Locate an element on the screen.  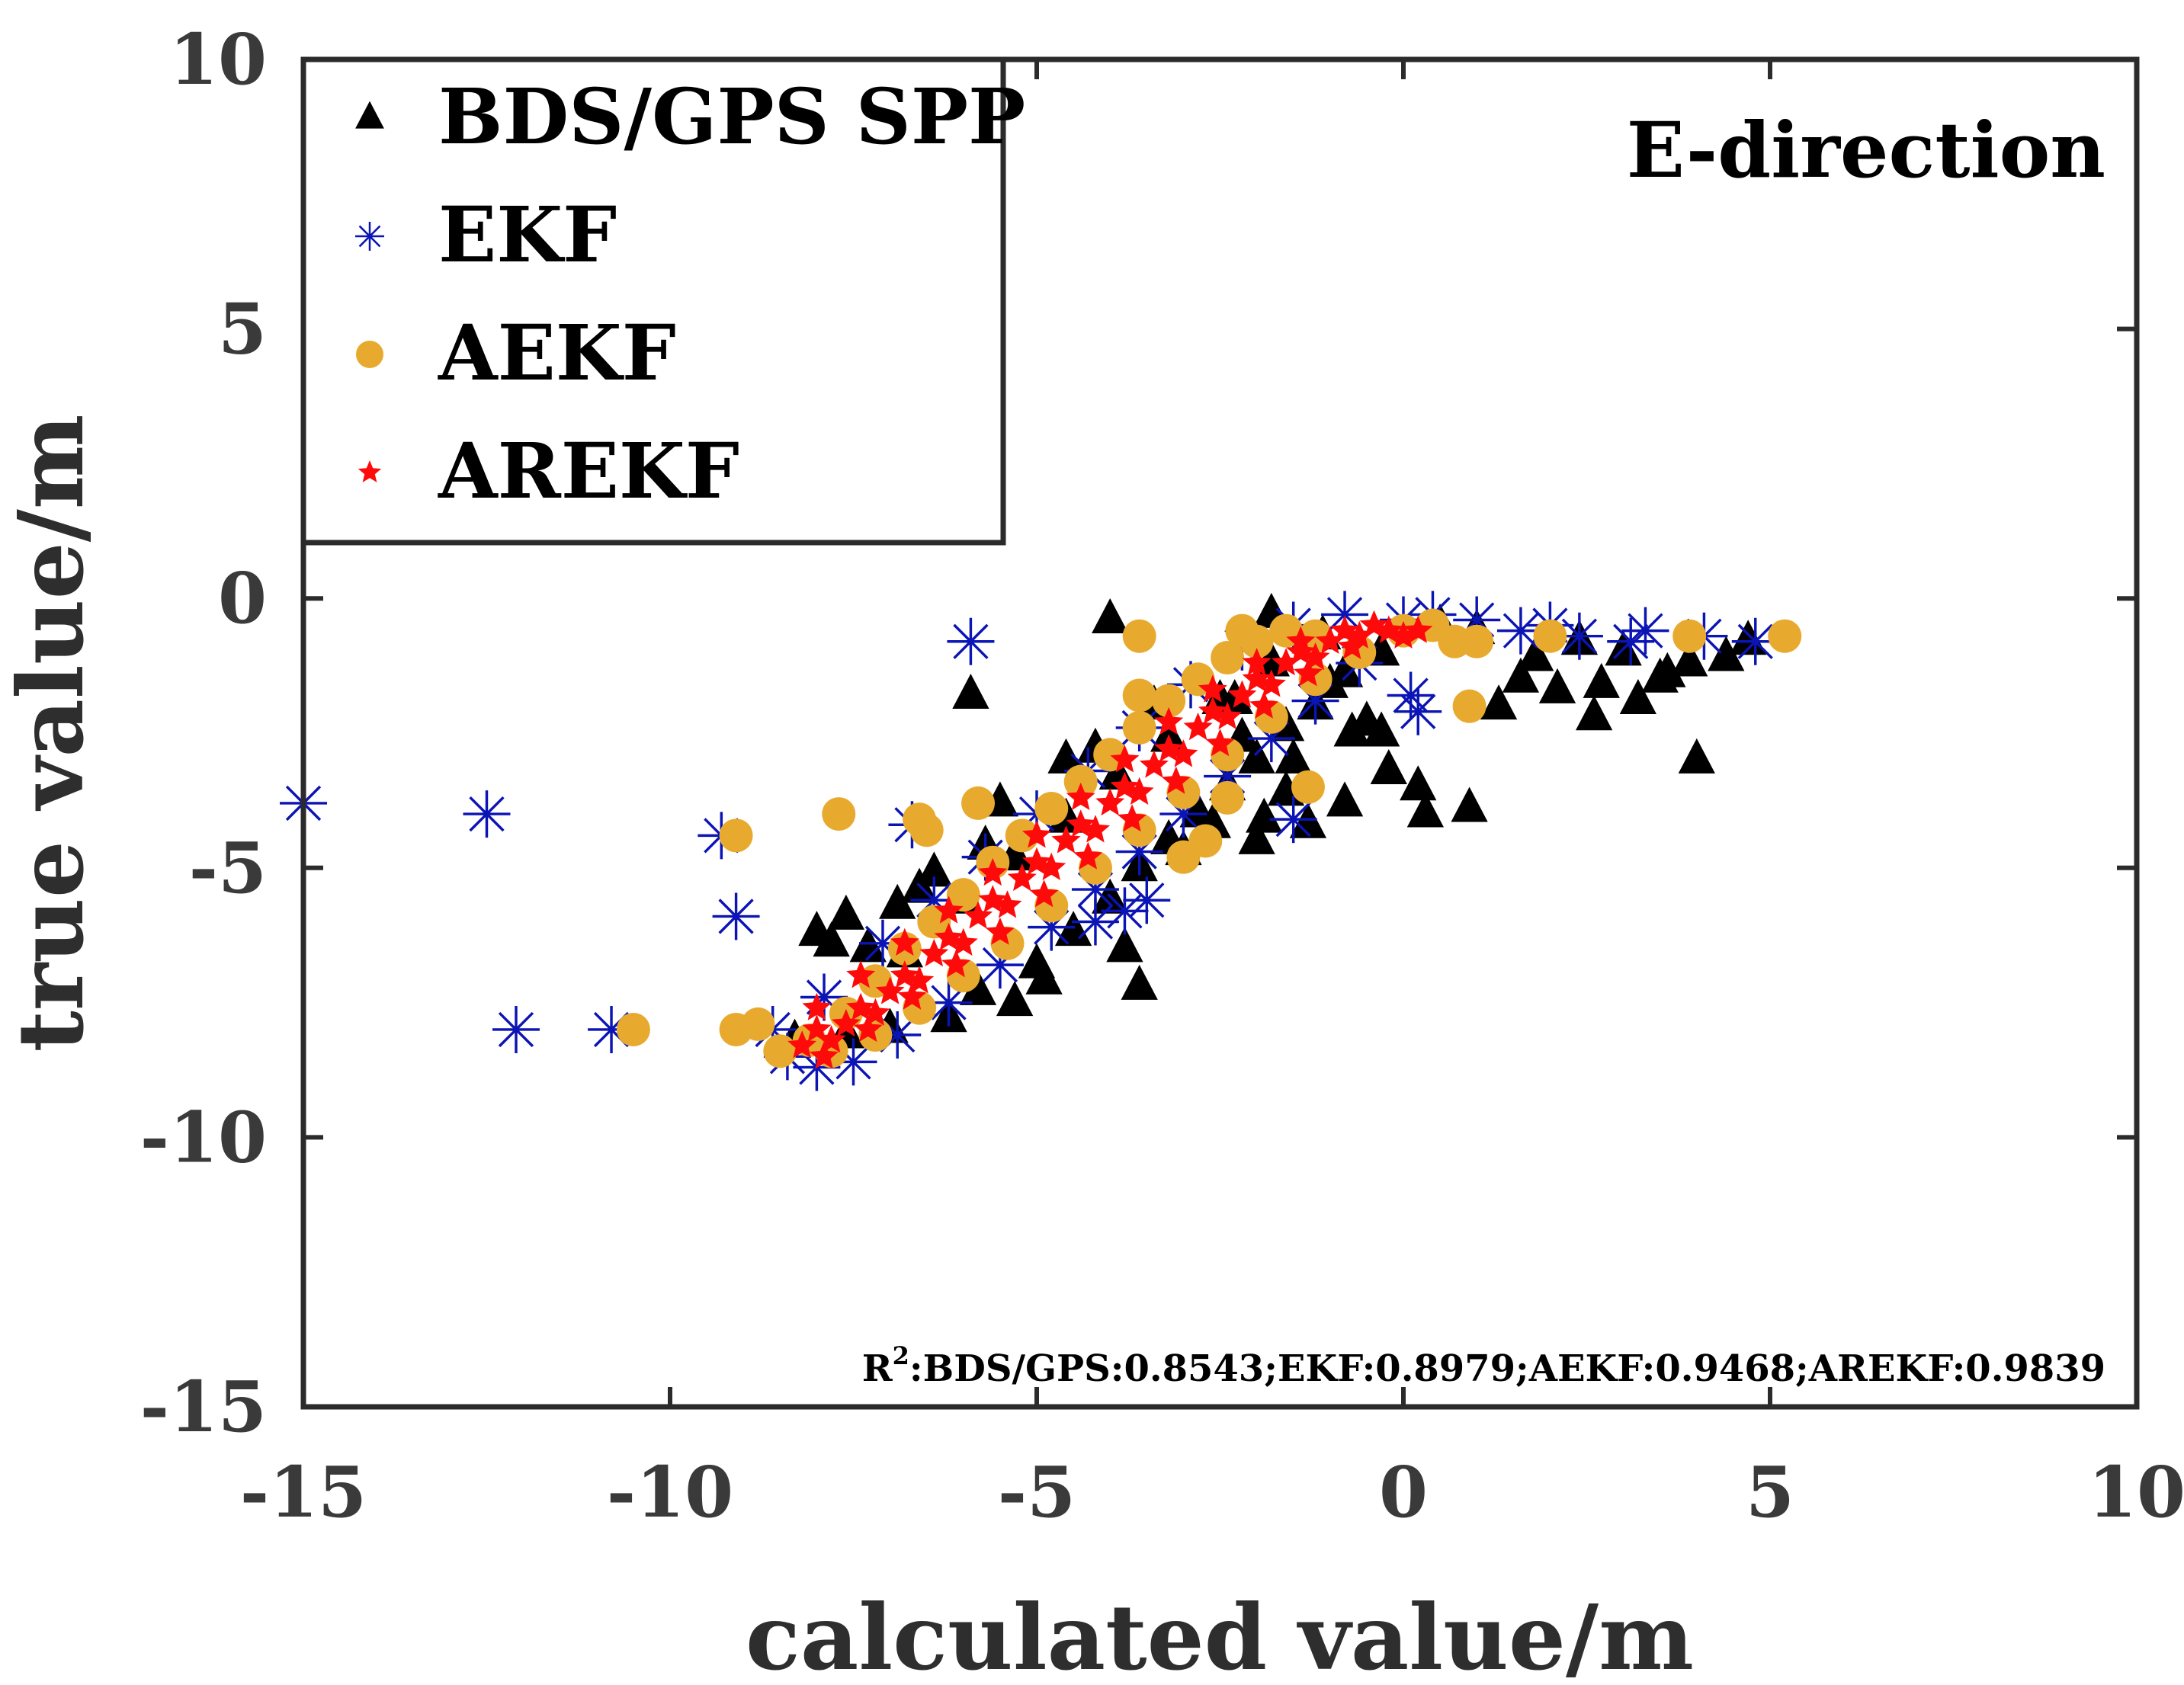
series-arekf is located at coordinates (1110, 839).